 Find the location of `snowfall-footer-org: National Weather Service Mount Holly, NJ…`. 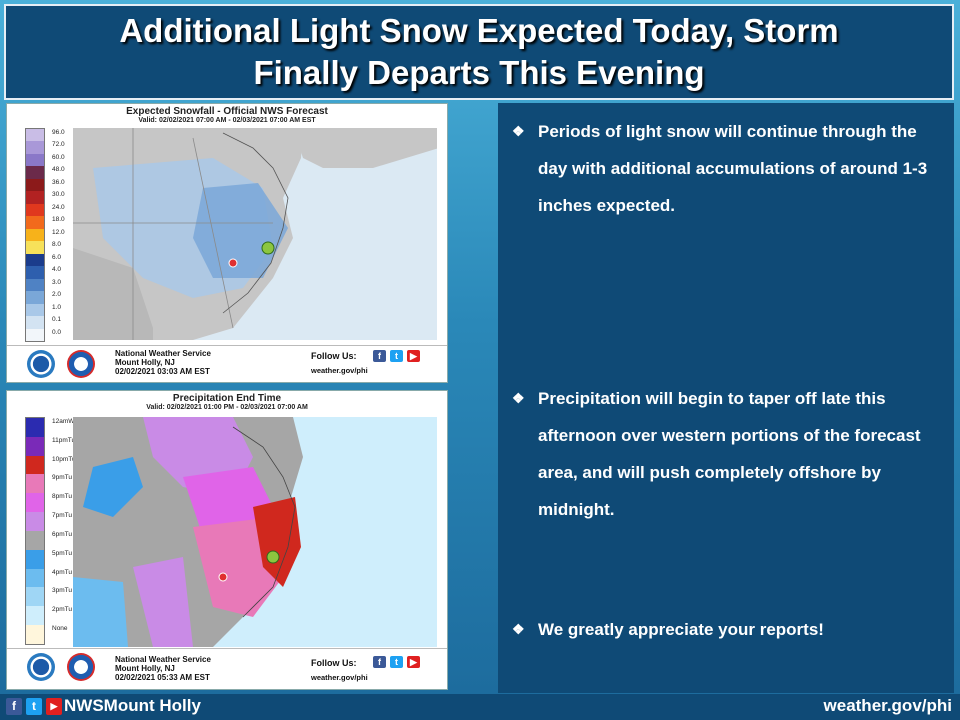

snowfall-footer-org: National Weather Service Mount Holly, NJ… is located at coordinates (163, 362).